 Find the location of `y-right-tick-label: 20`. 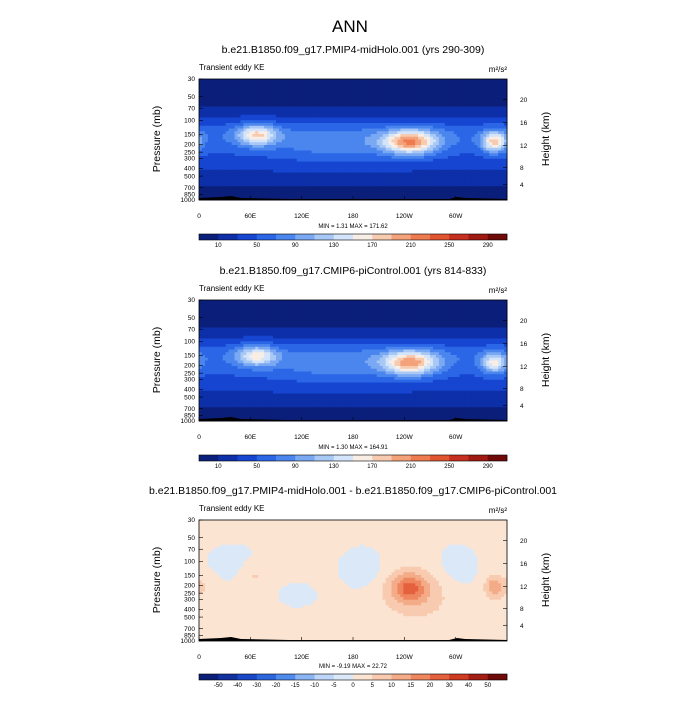

y-right-tick-label: 20 is located at coordinates (524, 100).